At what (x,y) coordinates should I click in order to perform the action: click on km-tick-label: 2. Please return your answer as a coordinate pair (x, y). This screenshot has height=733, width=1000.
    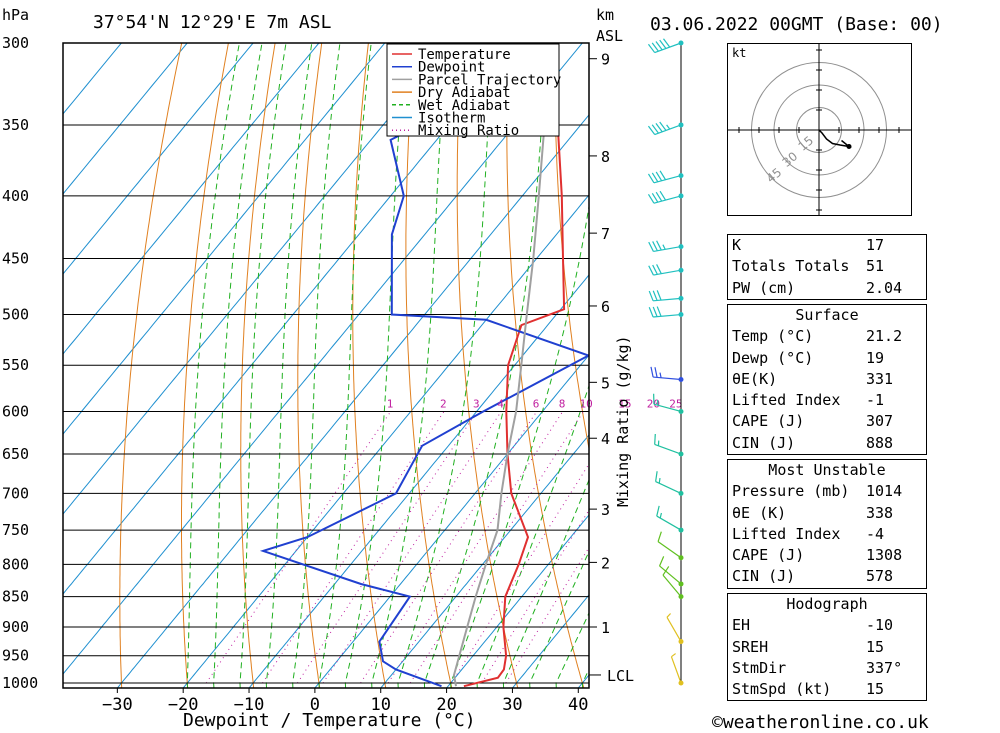
    Looking at the image, I should click on (605, 563).